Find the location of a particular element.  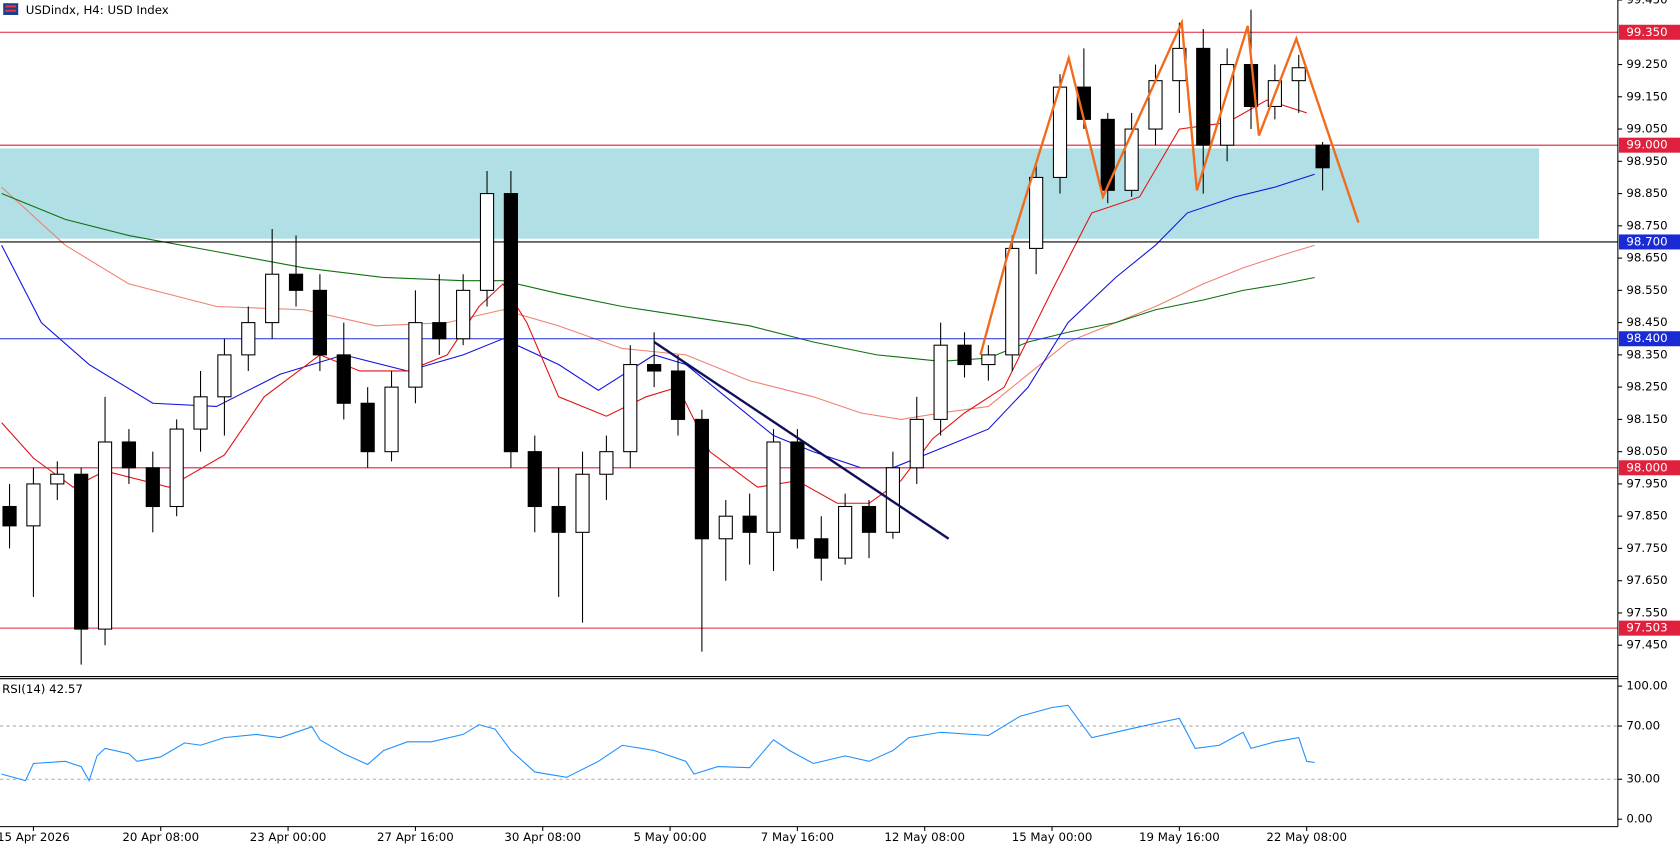

zone is located at coordinates (770, 193).